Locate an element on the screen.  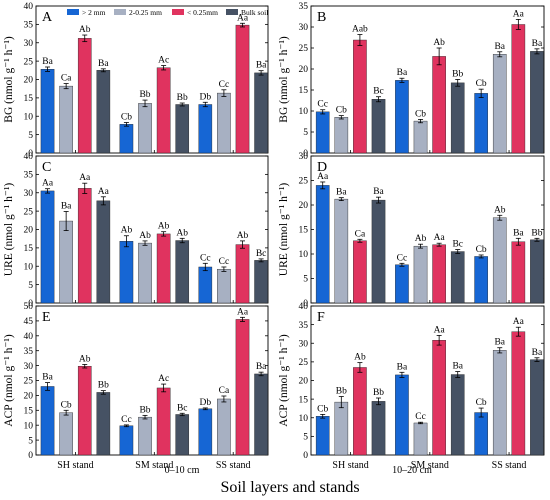
y-axis-label: BG (nmol g⁻¹ h⁻¹) is located at coordinates (9, 79).